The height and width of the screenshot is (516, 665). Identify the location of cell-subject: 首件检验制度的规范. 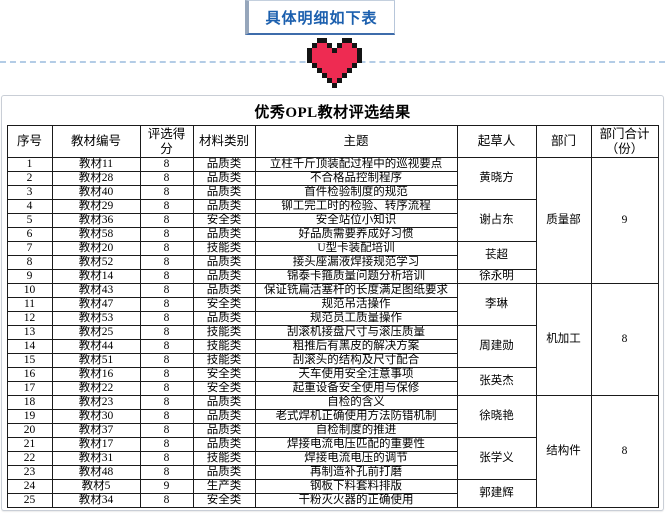
(356, 192).